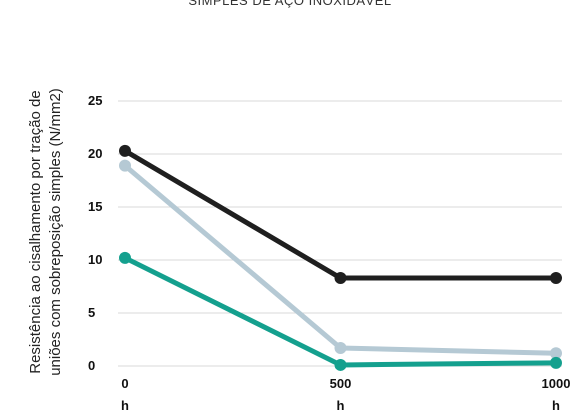 Image resolution: width=573 pixels, height=417 pixels. What do you see at coordinates (91, 365) in the screenshot?
I see `y-tick-label: 0` at bounding box center [91, 365].